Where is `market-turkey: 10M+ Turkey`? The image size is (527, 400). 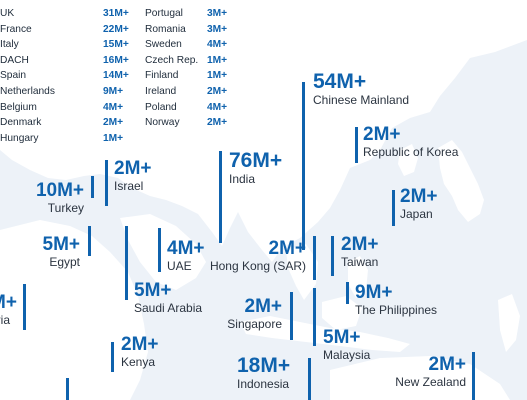 market-turkey: 10M+ Turkey is located at coordinates (51, 198).